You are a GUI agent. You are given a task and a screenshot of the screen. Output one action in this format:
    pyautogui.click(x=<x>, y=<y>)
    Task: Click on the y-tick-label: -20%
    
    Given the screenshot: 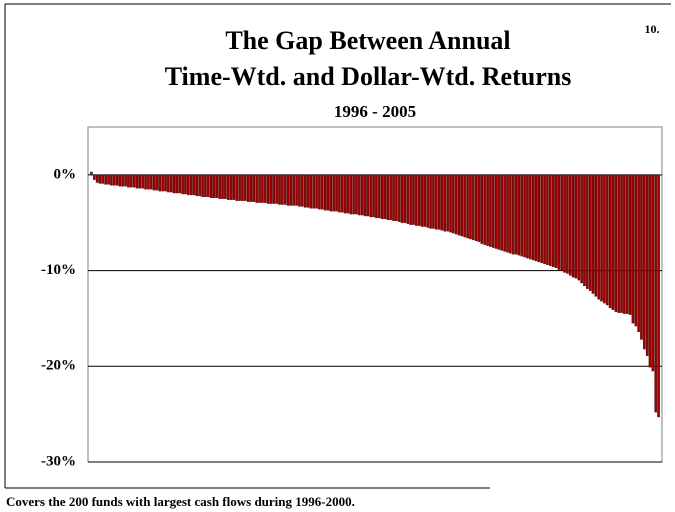 What is the action you would take?
    pyautogui.click(x=58, y=366)
    